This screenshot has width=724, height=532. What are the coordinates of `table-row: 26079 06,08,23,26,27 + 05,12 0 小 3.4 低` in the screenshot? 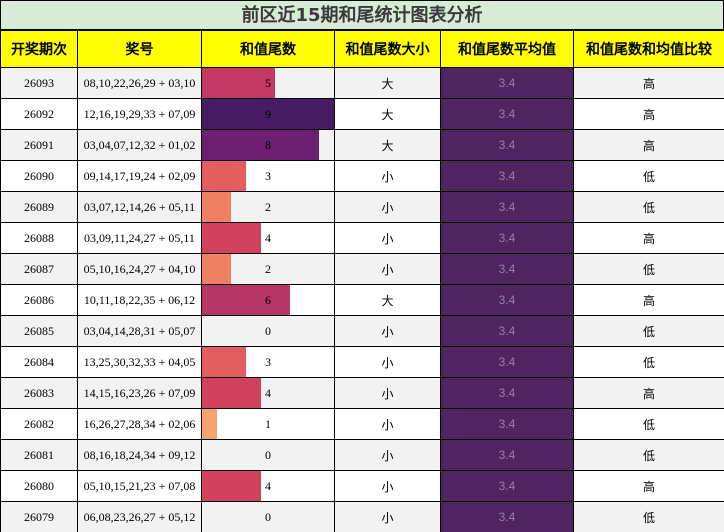 It's located at (362, 516).